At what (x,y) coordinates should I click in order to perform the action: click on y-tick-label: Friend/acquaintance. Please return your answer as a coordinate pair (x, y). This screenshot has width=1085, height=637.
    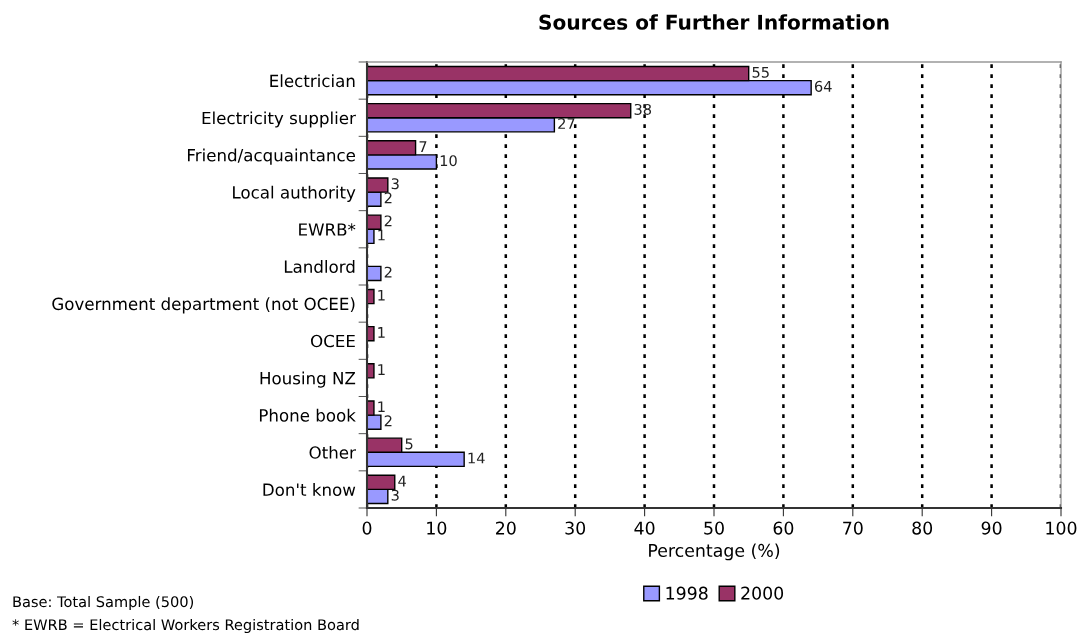
    Looking at the image, I should click on (271, 156).